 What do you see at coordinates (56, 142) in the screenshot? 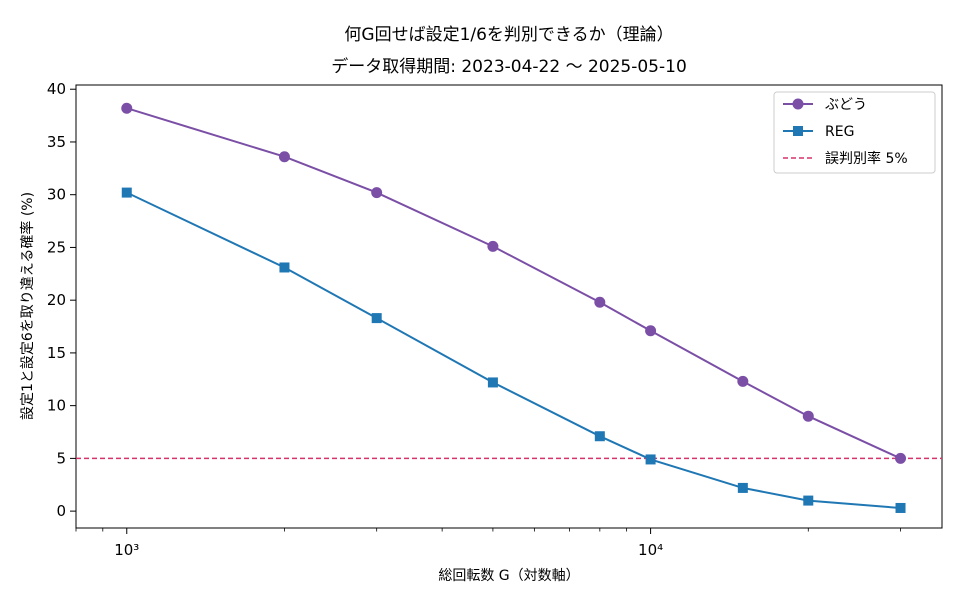
I see `y-tick-label: 35` at bounding box center [56, 142].